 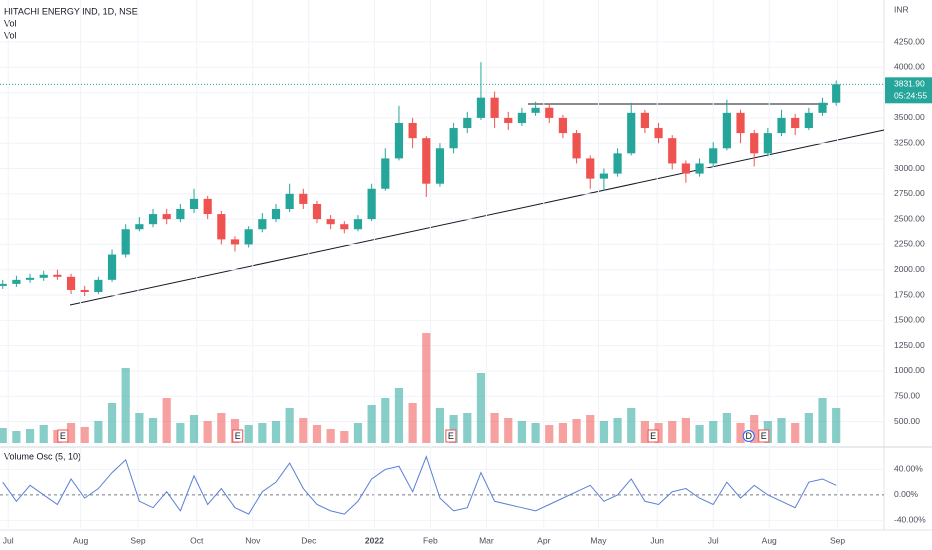 I want to click on event-label: D, so click(x=748, y=436).